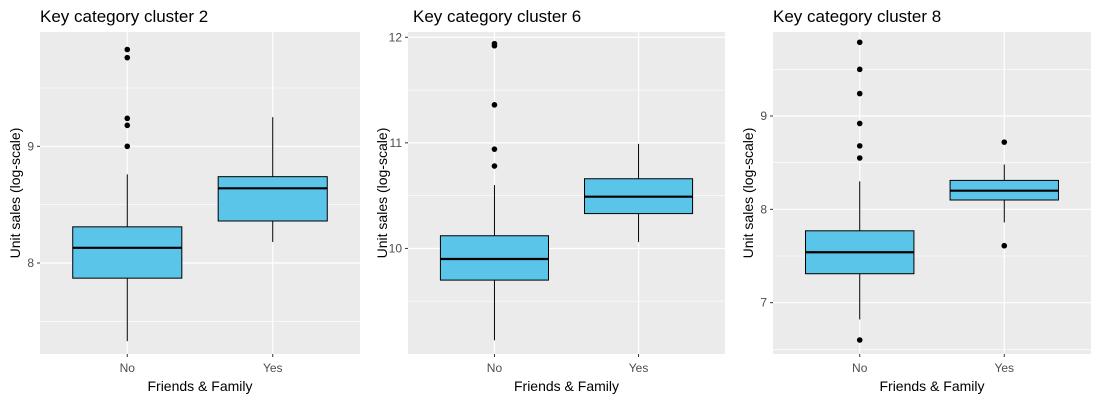 The image size is (1100, 400). What do you see at coordinates (497, 16) in the screenshot?
I see `chart-title: Key category cluster 6` at bounding box center [497, 16].